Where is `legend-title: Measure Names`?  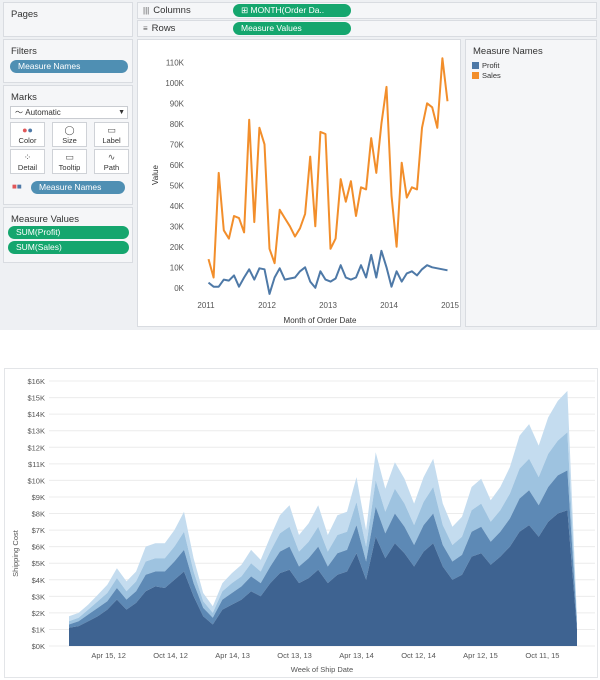
legend-title: Measure Names is located at coordinates (508, 51).